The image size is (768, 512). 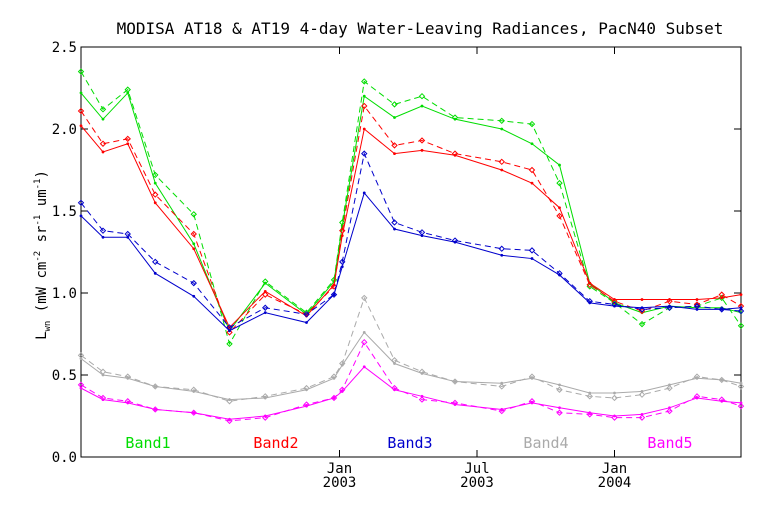 What do you see at coordinates (64, 376) in the screenshot?
I see `y-tick-label: 0.5` at bounding box center [64, 376].